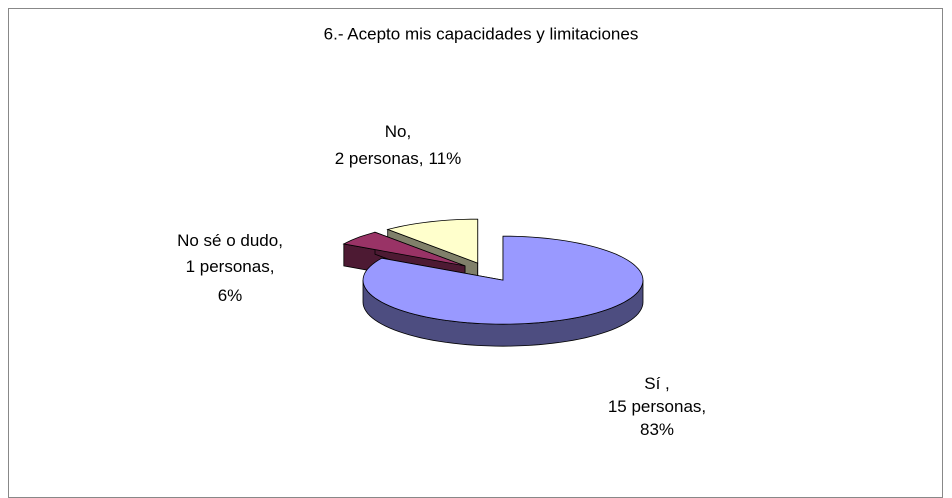 The image size is (952, 498). I want to click on data-label-part: 83%, so click(657, 429).